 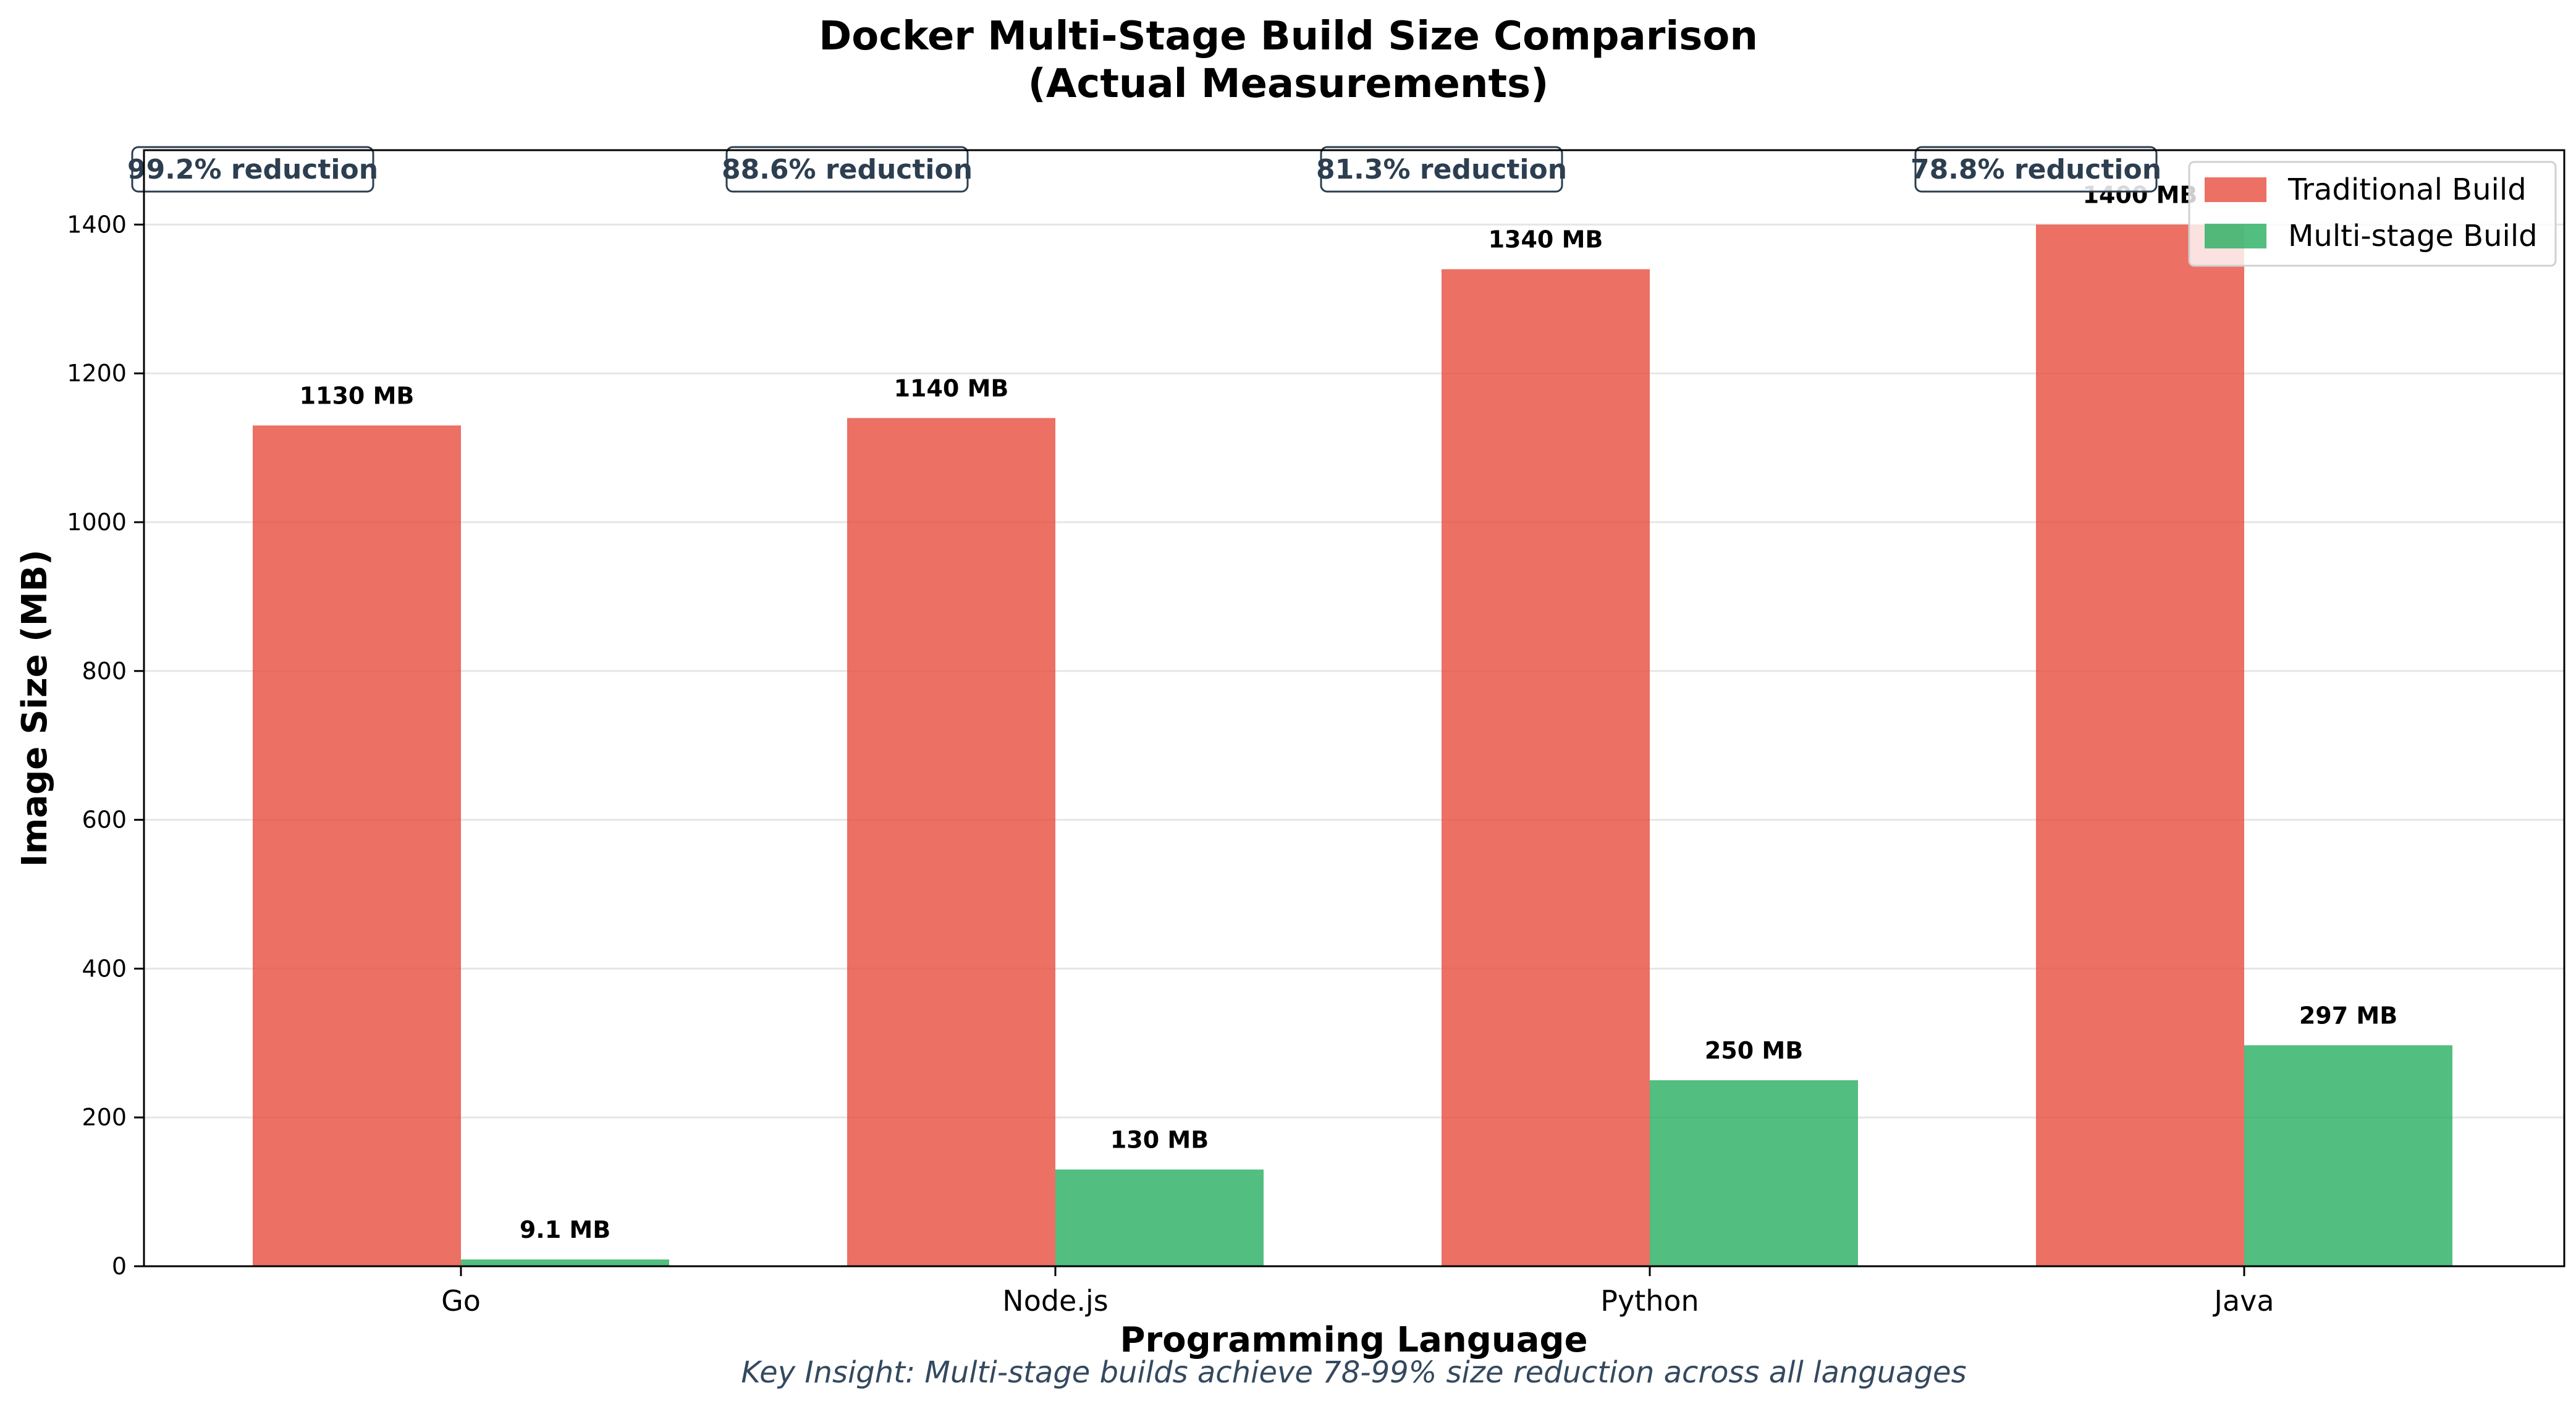 I want to click on reduction-label: 99.2% reduction, so click(x=252, y=169).